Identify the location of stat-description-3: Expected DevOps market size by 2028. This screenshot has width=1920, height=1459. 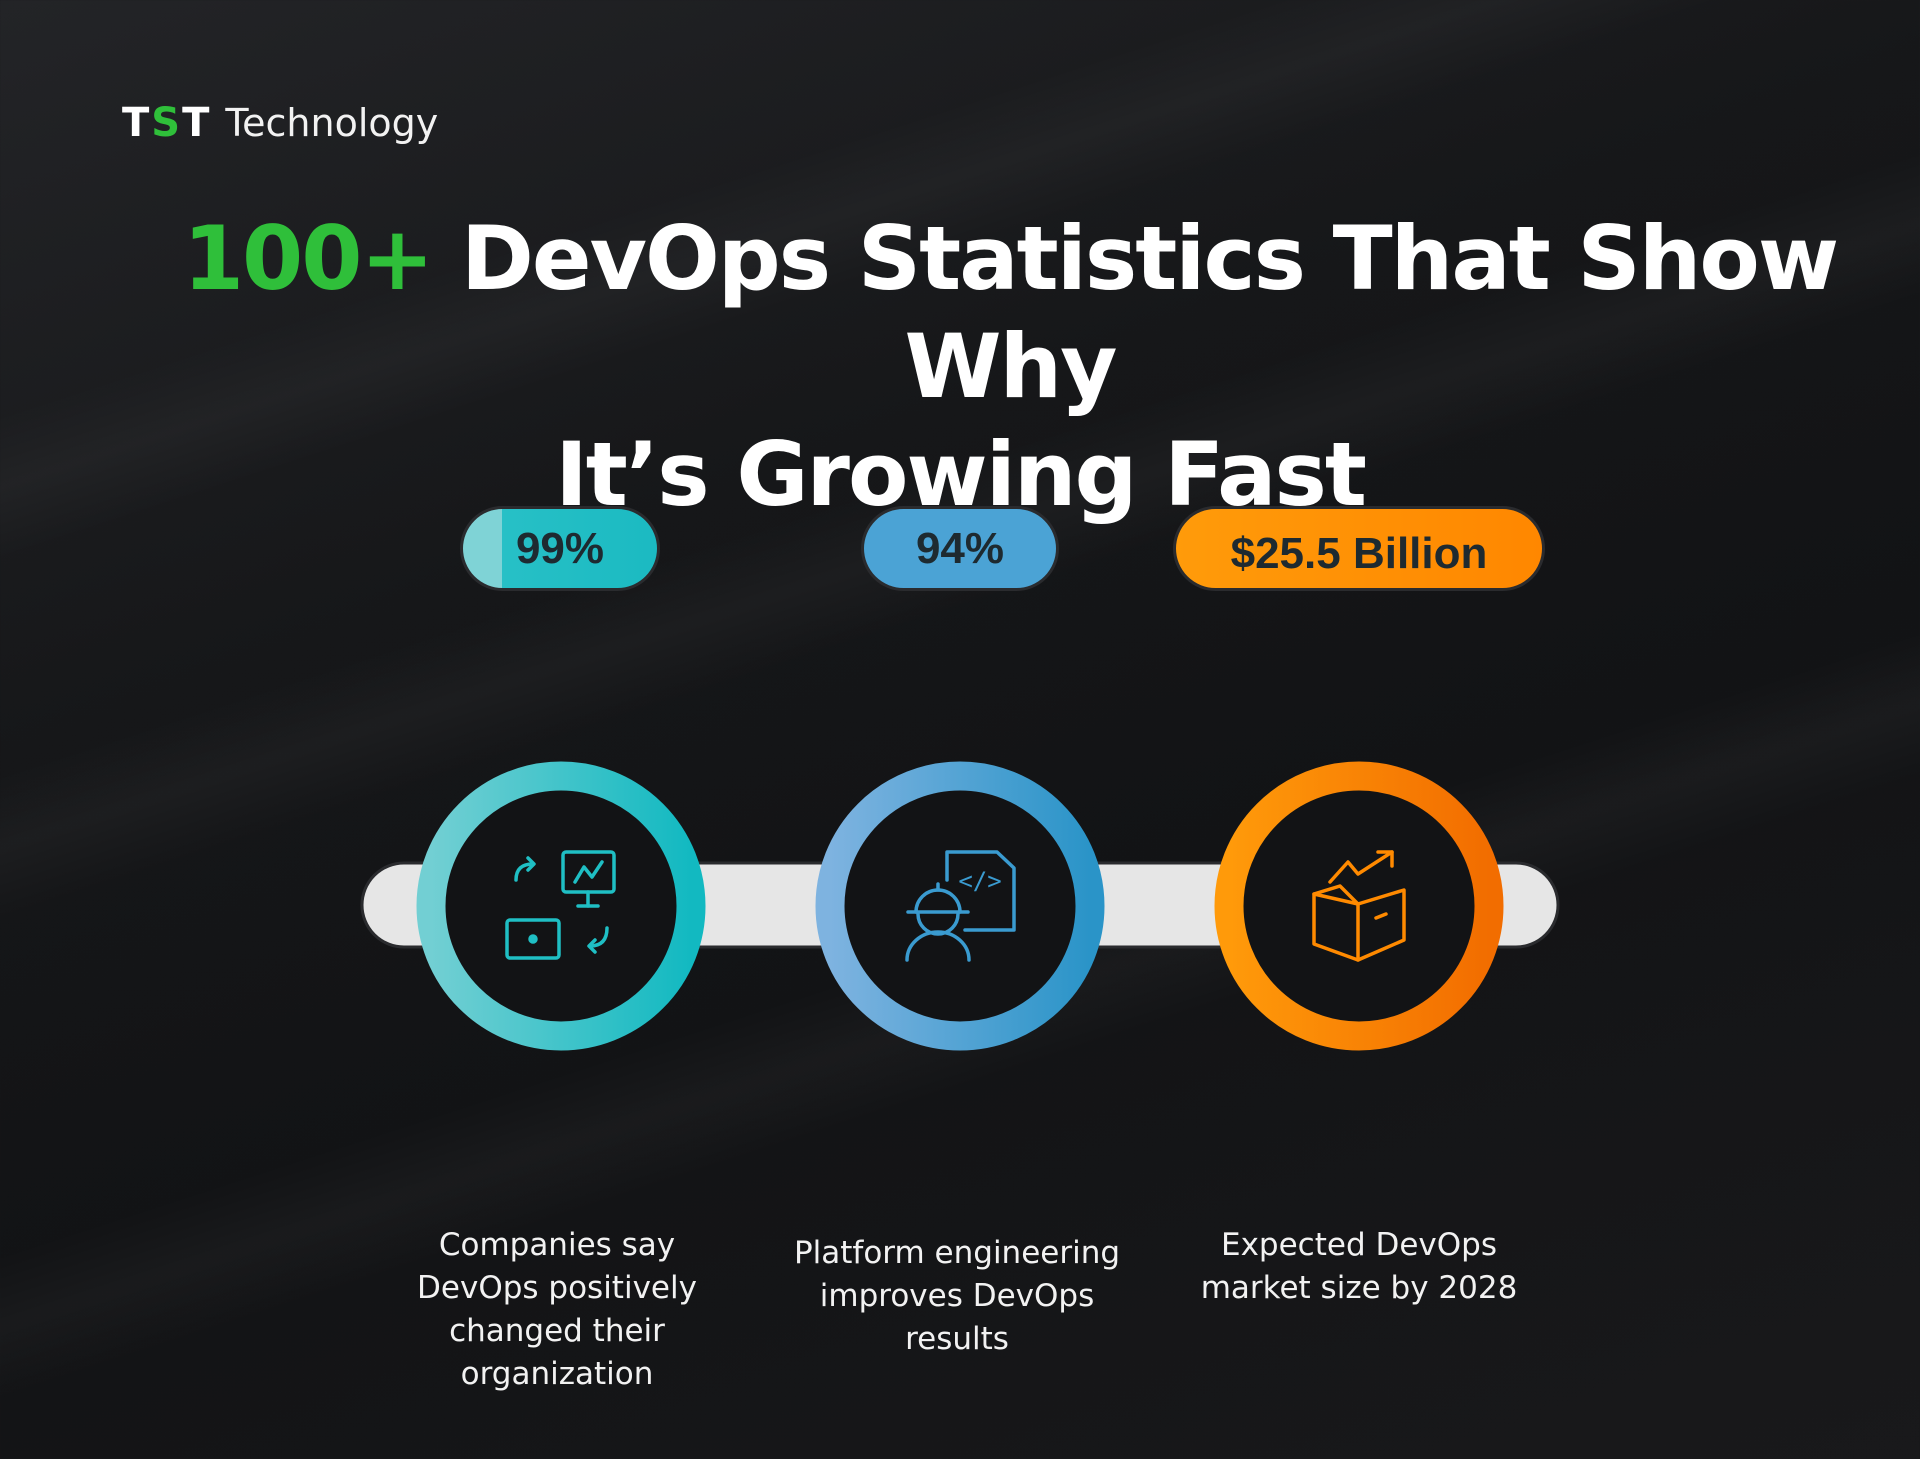
(1359, 1266).